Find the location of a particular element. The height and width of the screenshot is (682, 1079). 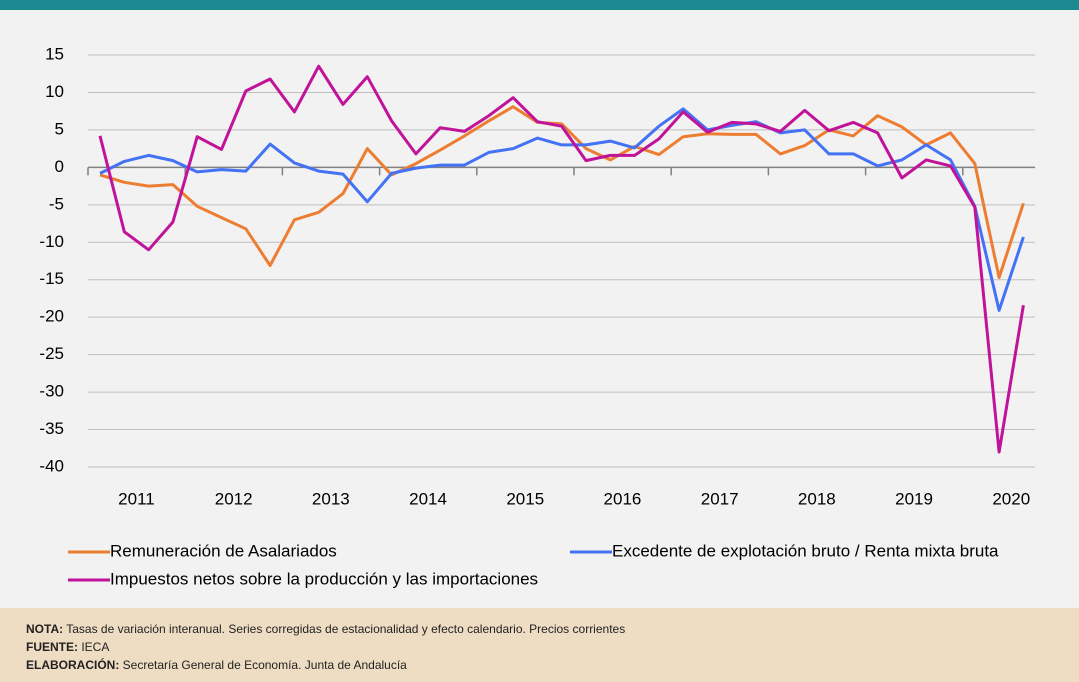

y-tick-label: 10 is located at coordinates (54, 91).